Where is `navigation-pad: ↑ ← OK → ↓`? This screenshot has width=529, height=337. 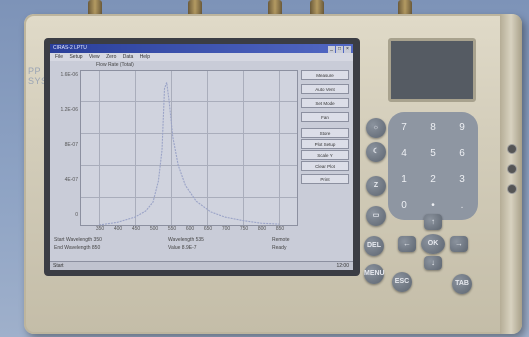 navigation-pad: ↑ ← OK → ↓ is located at coordinates (433, 242).